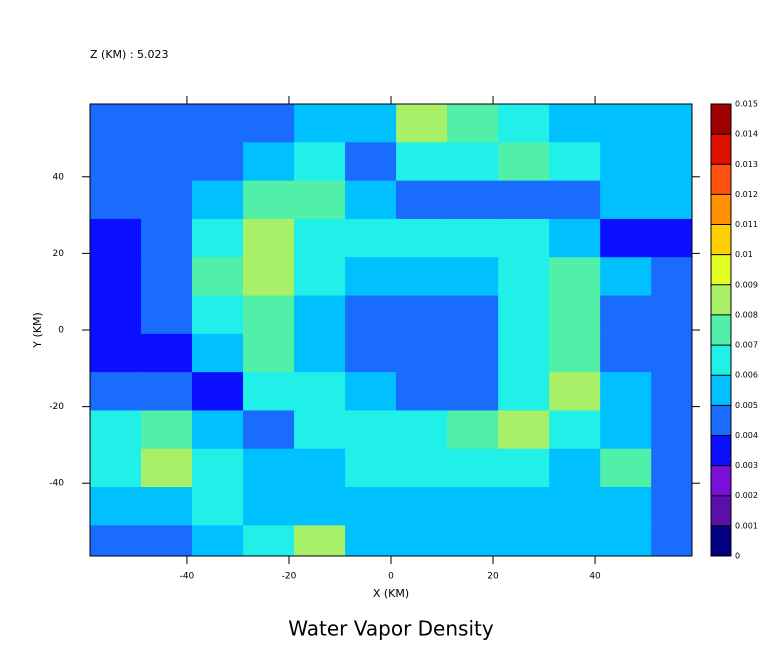 The image size is (768, 666). What do you see at coordinates (746, 194) in the screenshot?
I see `colorbar-label: 0.012` at bounding box center [746, 194].